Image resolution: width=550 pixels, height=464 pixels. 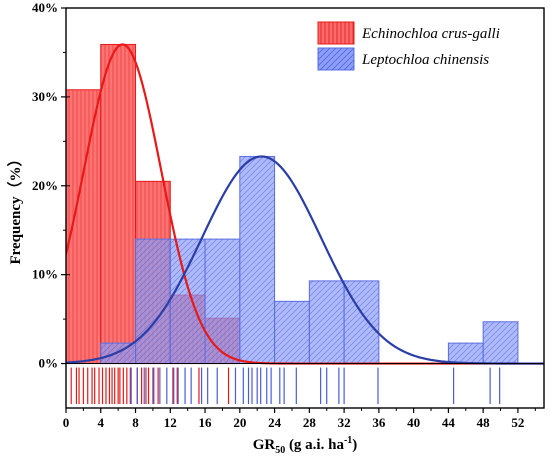 What do you see at coordinates (280, 450) in the screenshot?
I see `x-axis-title-subscript: 50` at bounding box center [280, 450].